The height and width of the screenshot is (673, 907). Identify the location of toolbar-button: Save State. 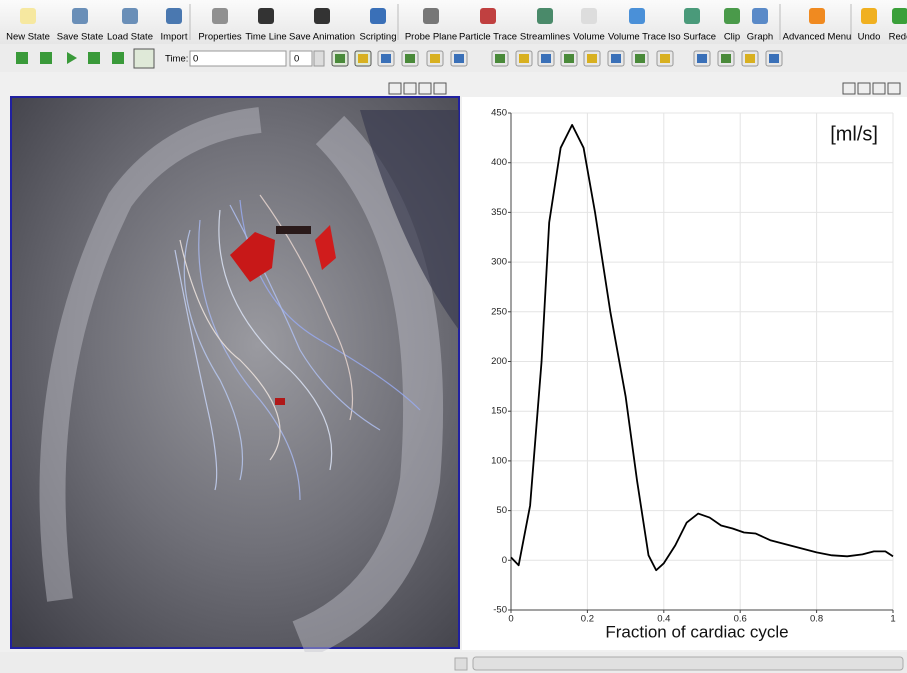
(80, 25).